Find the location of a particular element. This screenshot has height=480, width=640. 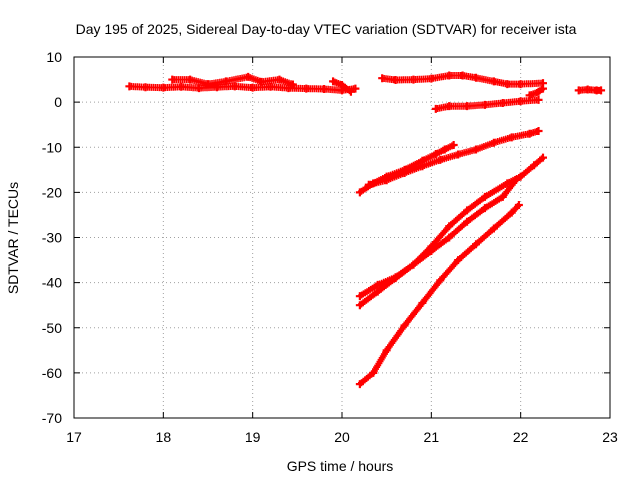

x-tick-label: 18 is located at coordinates (164, 437).